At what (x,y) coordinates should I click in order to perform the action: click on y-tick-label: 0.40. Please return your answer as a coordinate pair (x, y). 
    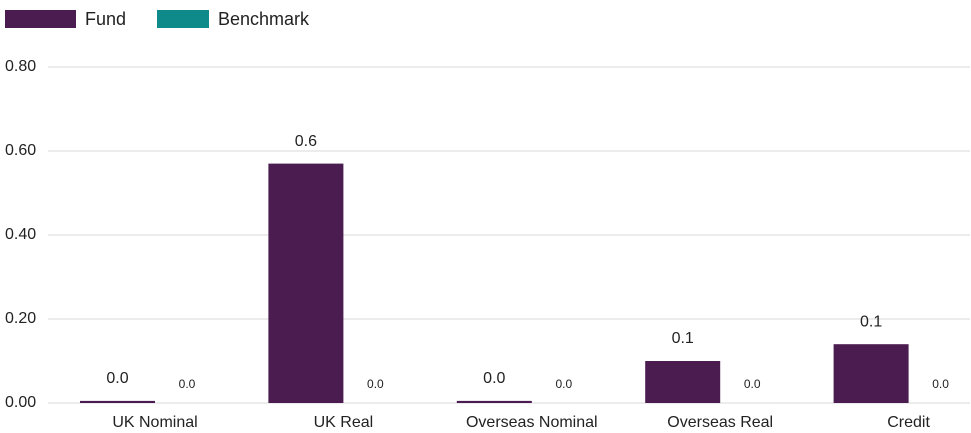
    Looking at the image, I should click on (20, 234).